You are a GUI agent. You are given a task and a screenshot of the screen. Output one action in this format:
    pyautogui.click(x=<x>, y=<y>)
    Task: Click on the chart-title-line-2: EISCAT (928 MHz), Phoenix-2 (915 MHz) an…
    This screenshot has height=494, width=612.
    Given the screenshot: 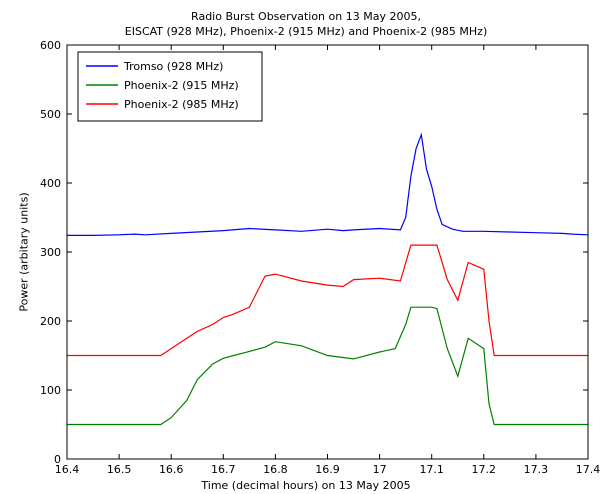 What is the action you would take?
    pyautogui.click(x=306, y=31)
    